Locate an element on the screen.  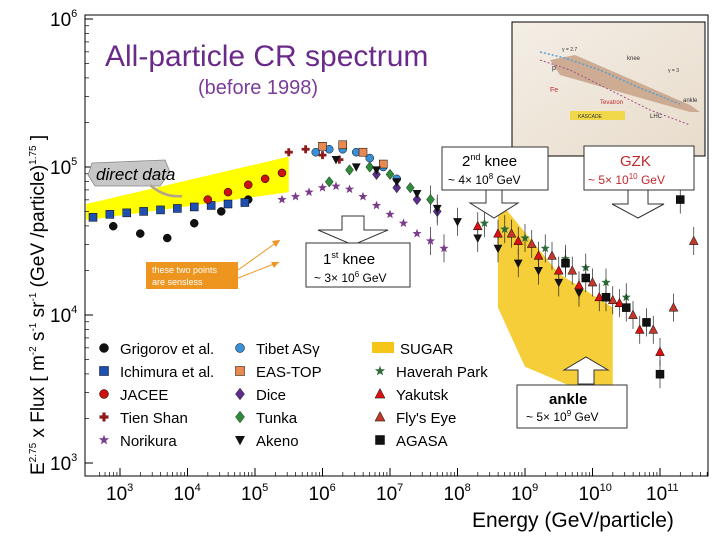
legend-label: Tien Shan is located at coordinates (154, 418).